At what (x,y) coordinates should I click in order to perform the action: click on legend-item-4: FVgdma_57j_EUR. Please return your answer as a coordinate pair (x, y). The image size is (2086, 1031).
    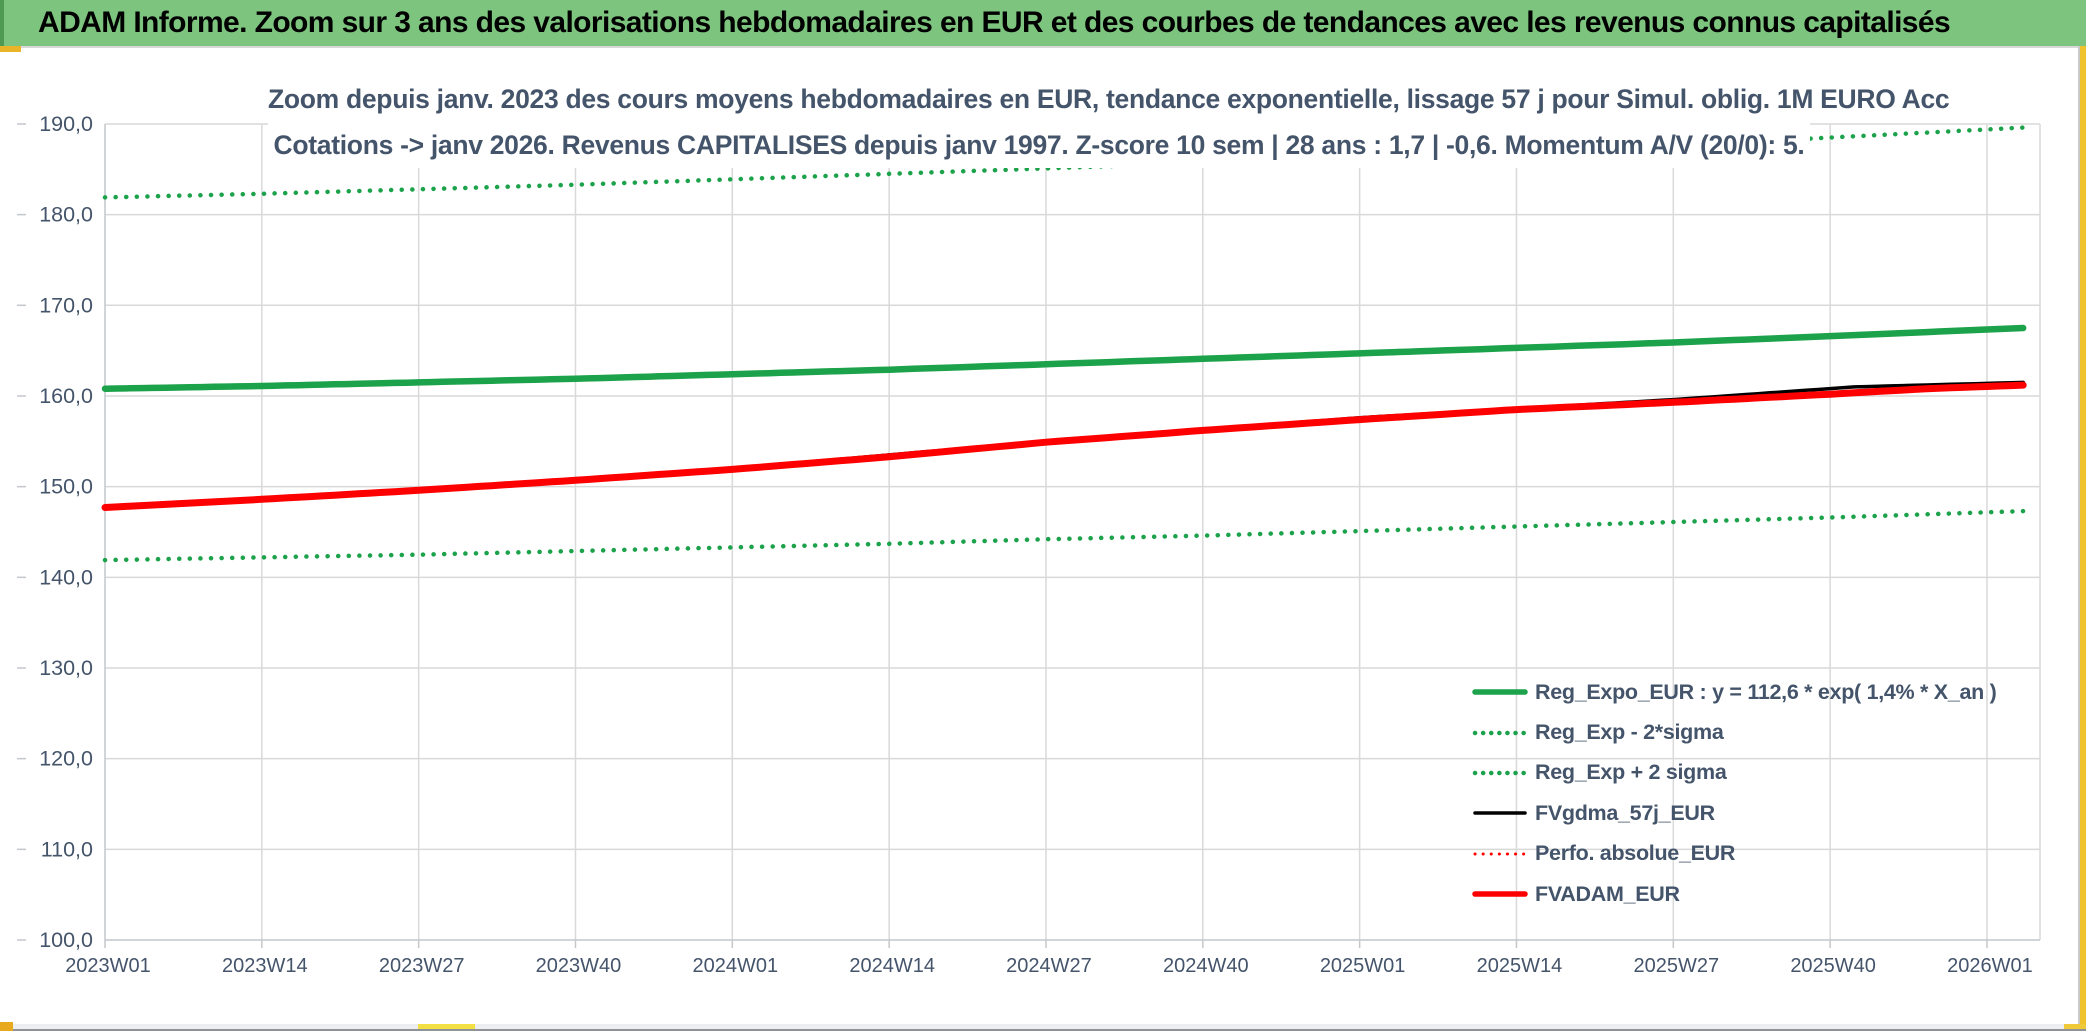
    Looking at the image, I should click on (1734, 813).